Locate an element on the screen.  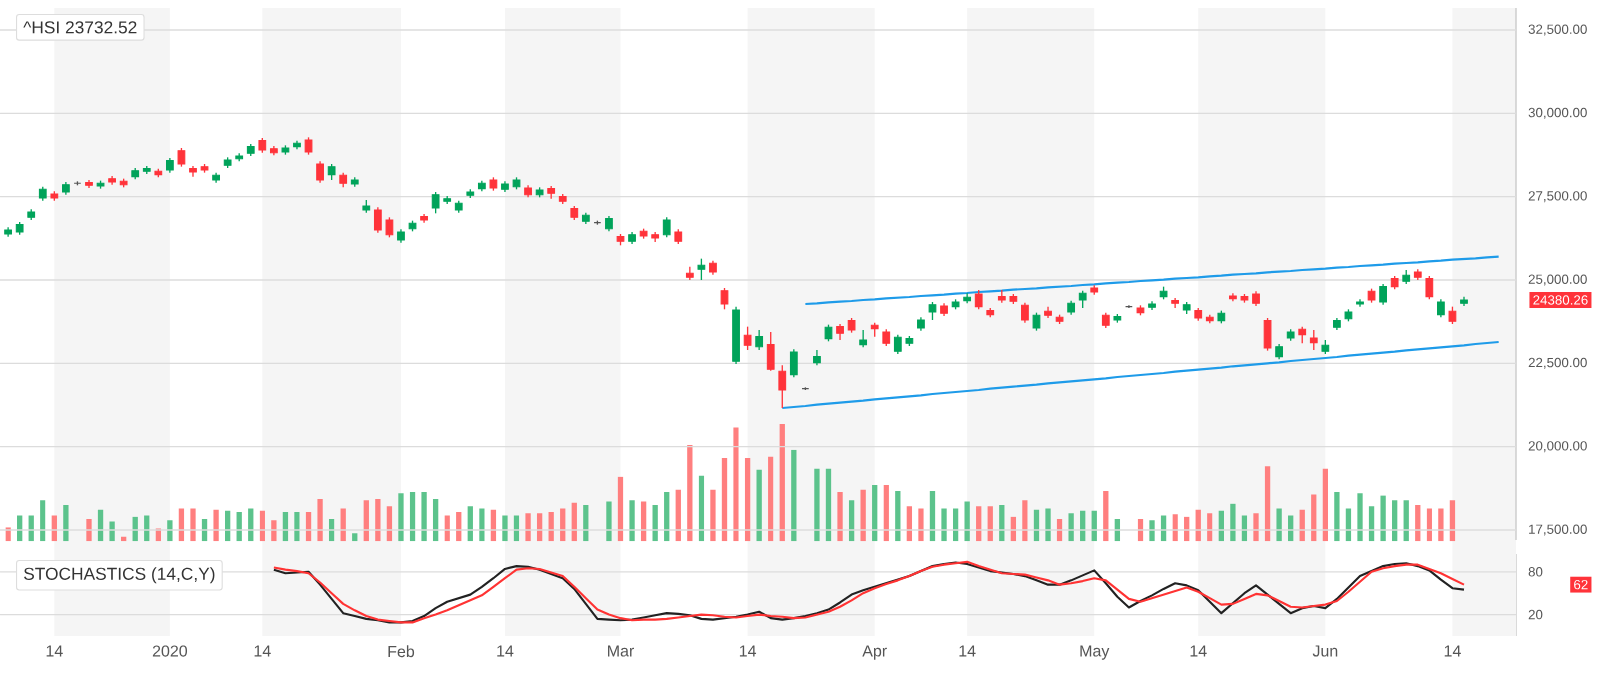
x-tick-label: Jun is located at coordinates (1325, 651).